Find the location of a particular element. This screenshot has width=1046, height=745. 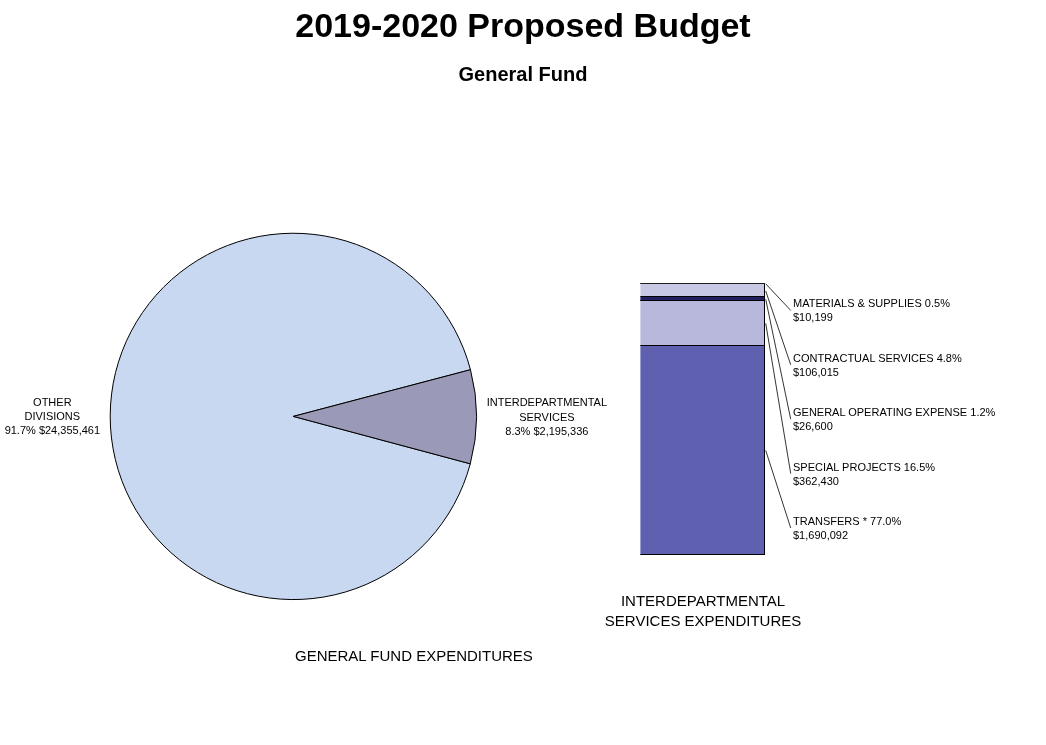

x-axis-title: INTERDEPARTMENTAL SERVICES EXPENDITURES is located at coordinates (703, 610).